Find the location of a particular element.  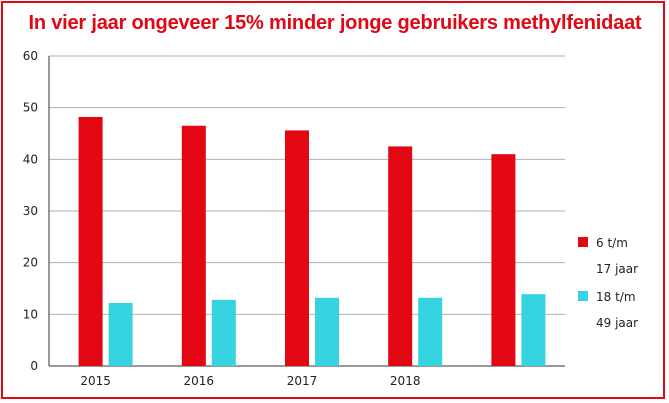

y-tick-label: 50 is located at coordinates (30, 108).